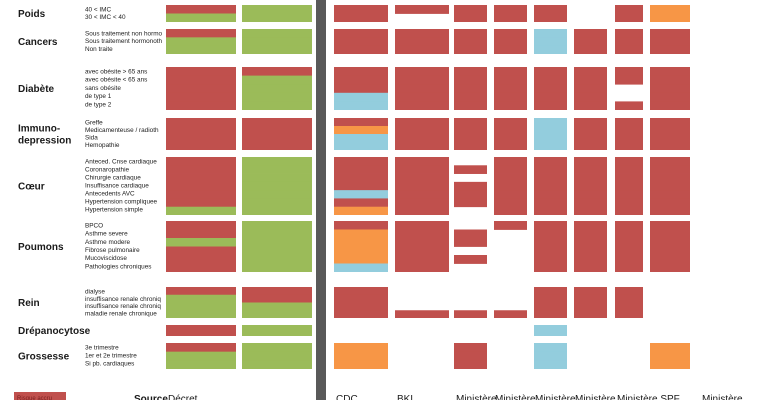 This screenshot has height=400, width=760. I want to click on item-label: Mucoviscidose, so click(106, 258).